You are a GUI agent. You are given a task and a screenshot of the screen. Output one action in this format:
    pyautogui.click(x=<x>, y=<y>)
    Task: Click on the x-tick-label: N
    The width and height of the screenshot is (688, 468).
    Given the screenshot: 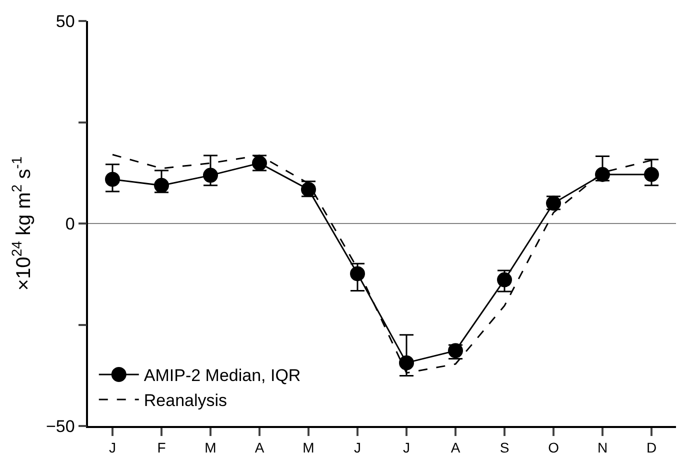 What is the action you would take?
    pyautogui.click(x=602, y=448)
    